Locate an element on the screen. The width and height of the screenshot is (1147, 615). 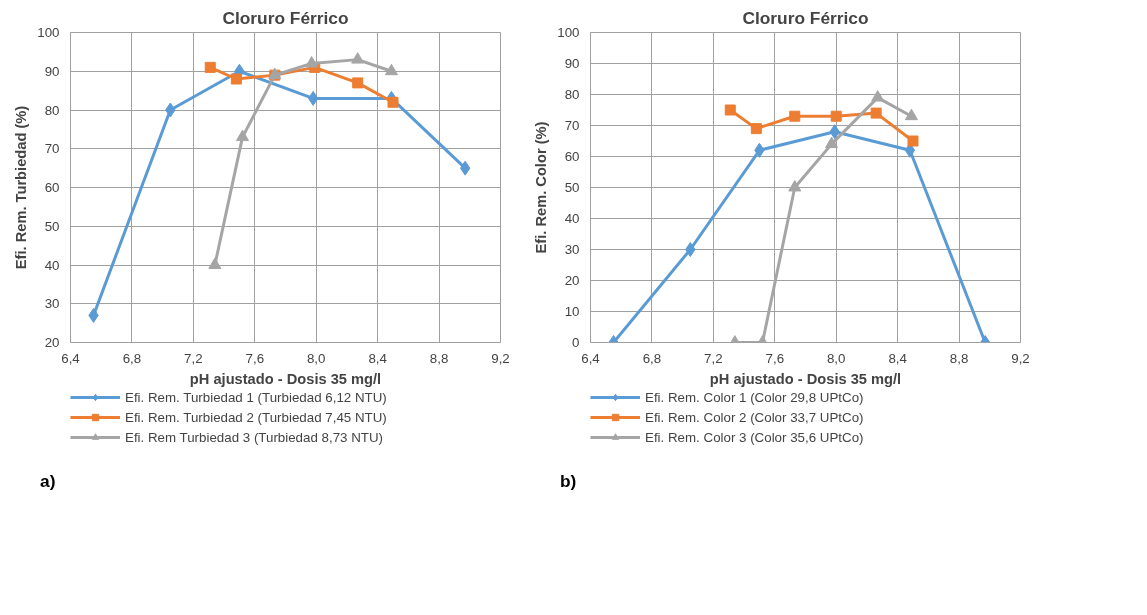
legend-label: Efi. Rem. Color 1 (Color 29,8 UPtCo) is located at coordinates (754, 397).